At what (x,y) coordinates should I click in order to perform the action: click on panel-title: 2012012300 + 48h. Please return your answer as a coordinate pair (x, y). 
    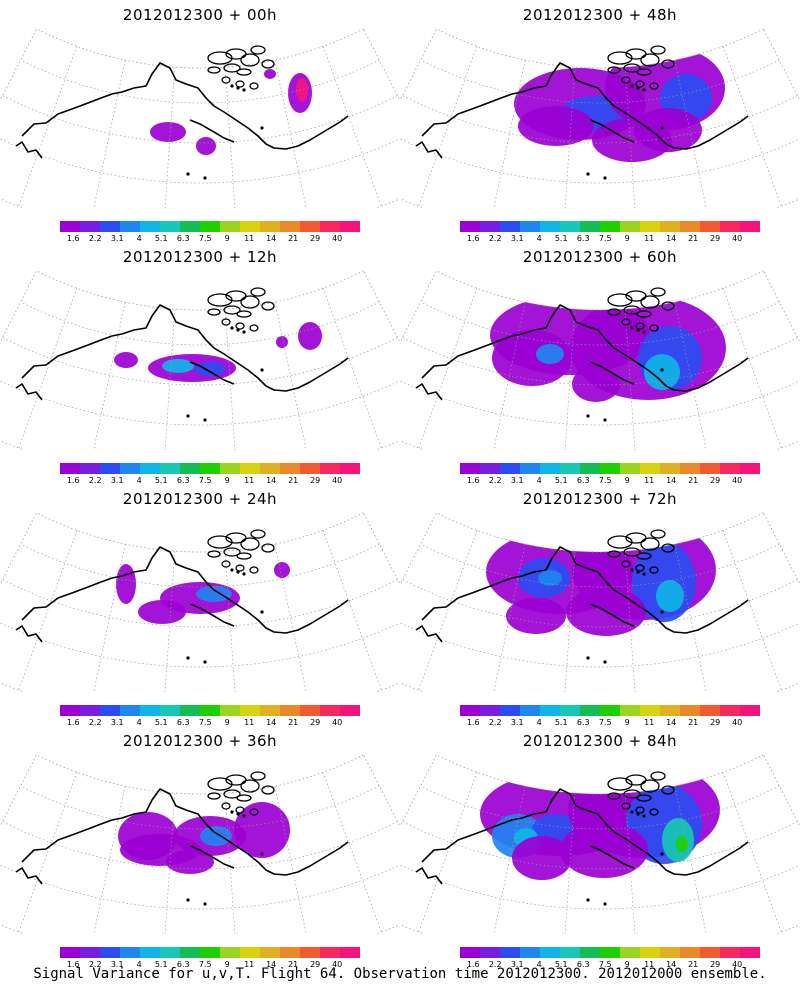
    Looking at the image, I should click on (600, 15).